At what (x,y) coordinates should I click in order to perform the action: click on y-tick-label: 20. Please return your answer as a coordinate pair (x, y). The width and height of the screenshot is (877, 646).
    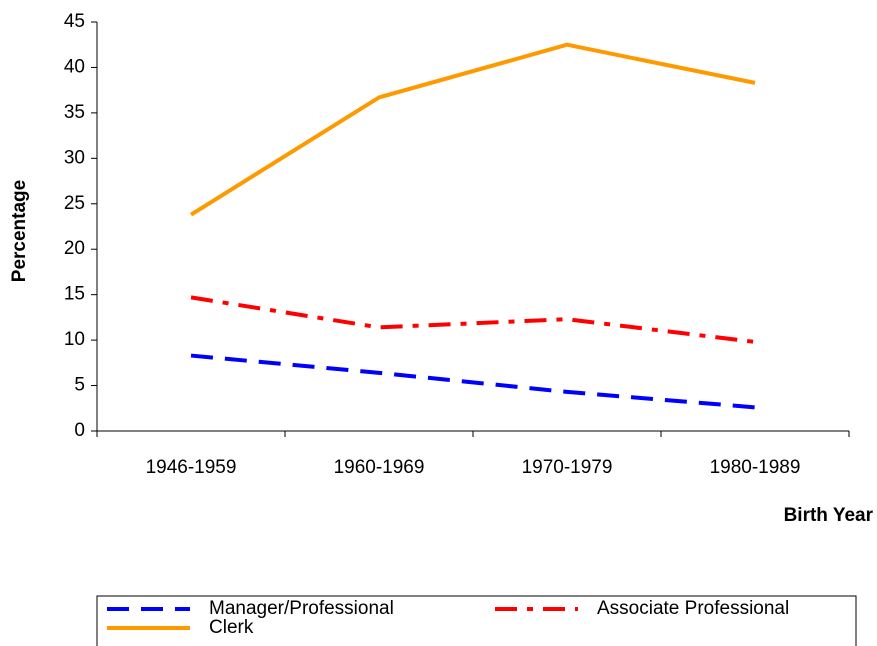
    Looking at the image, I should click on (74, 248).